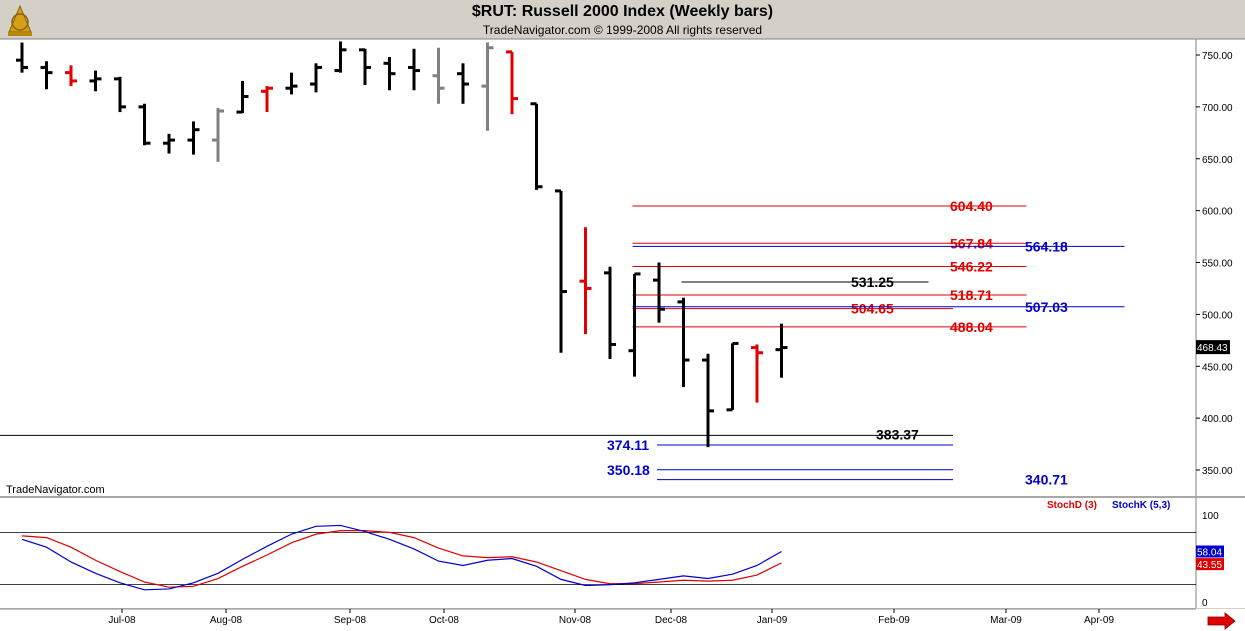 This screenshot has height=631, width=1245. I want to click on stochk-last-box, so click(1210, 551).